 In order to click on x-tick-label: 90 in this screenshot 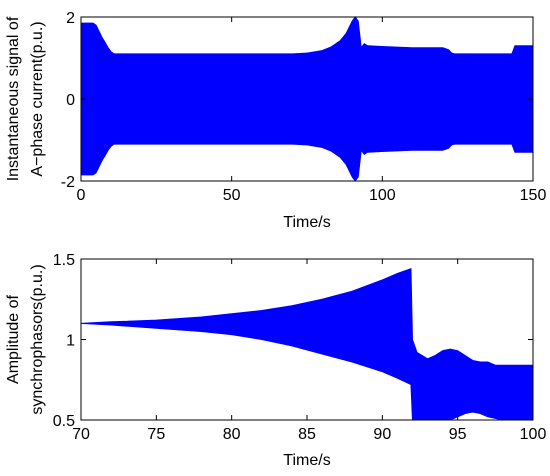, I will do `click(382, 434)`.